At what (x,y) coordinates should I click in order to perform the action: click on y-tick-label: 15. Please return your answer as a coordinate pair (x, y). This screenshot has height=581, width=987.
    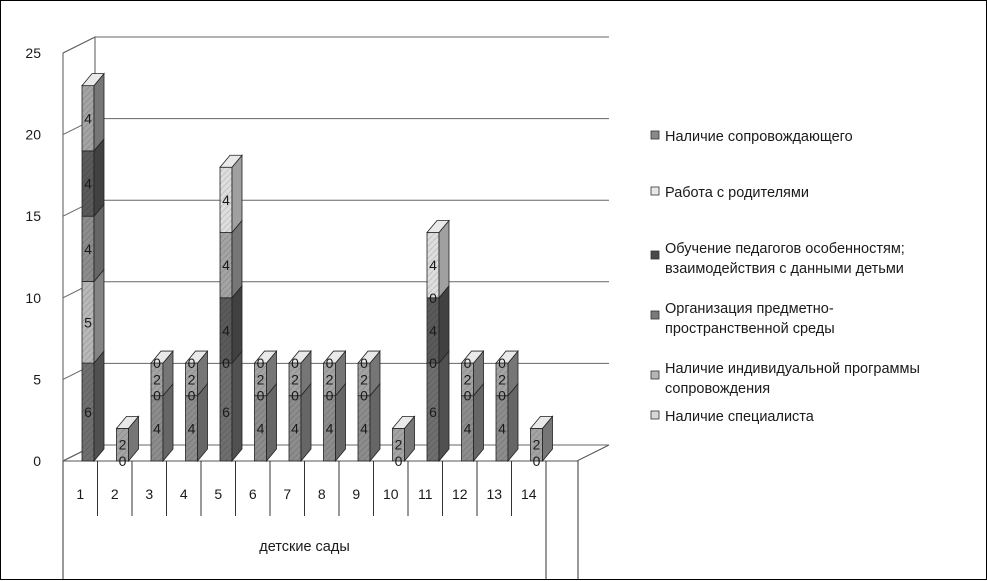
    Looking at the image, I should click on (33, 216).